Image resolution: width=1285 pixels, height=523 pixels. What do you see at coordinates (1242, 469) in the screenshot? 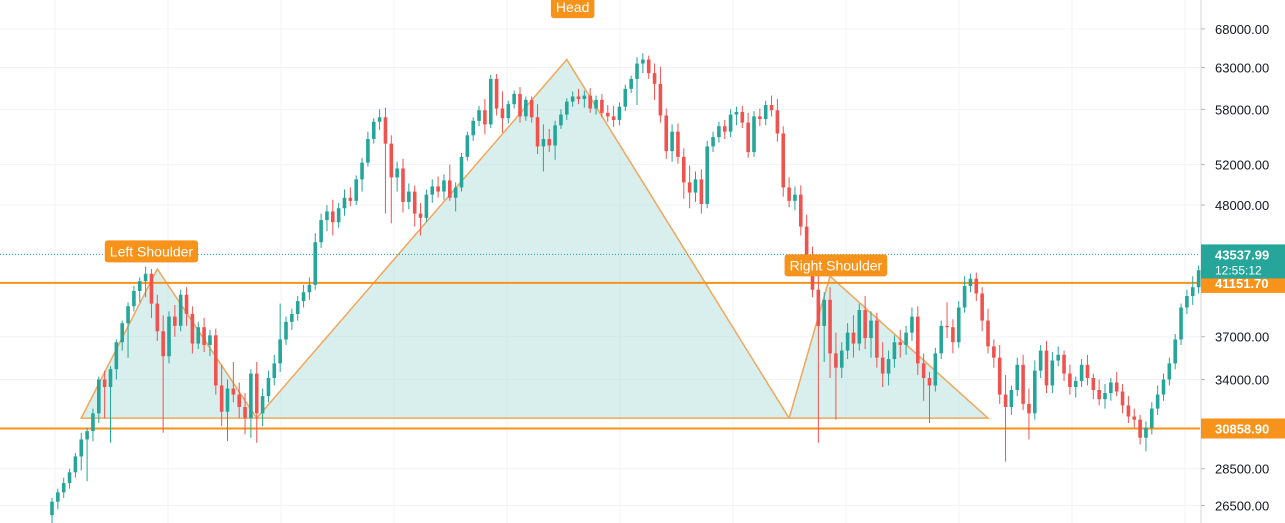
I see `price-tick-label: 28500.00` at bounding box center [1242, 469].